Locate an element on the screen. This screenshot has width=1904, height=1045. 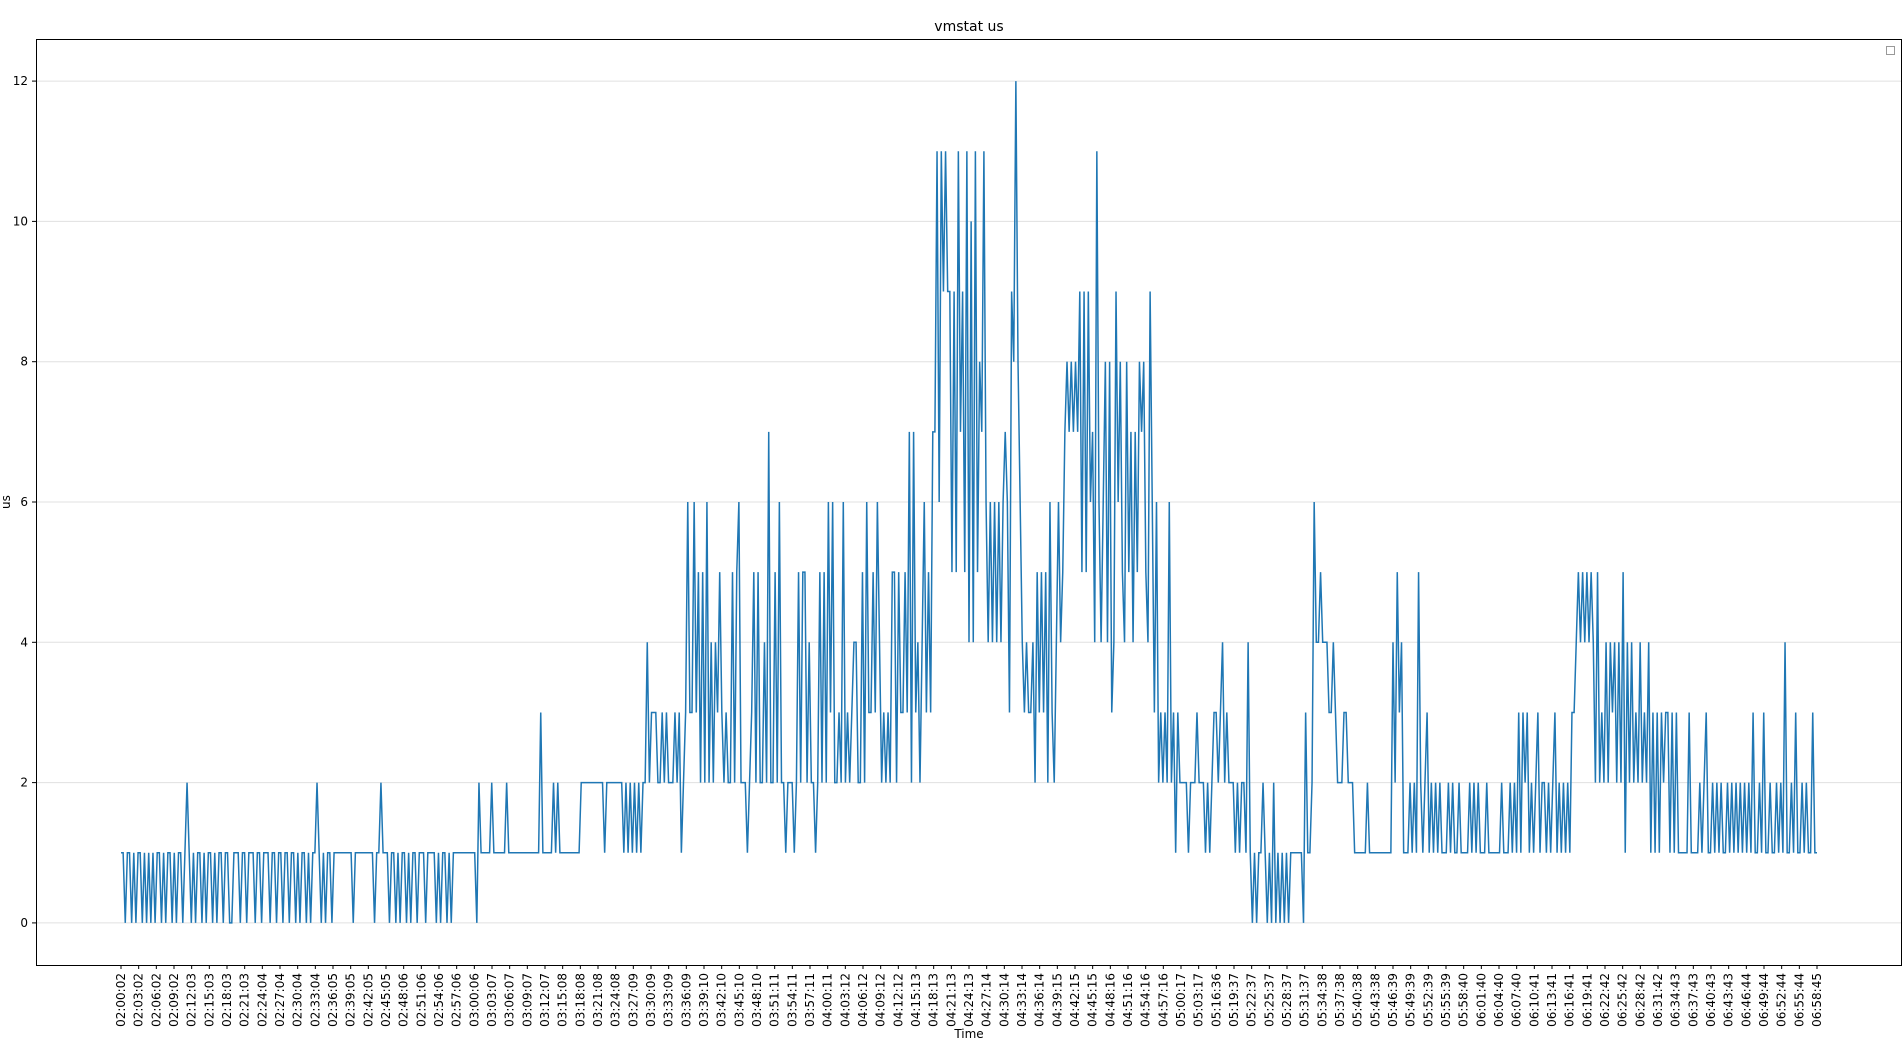
x-tick-label: 04:48:16 is located at coordinates (1110, 1000).